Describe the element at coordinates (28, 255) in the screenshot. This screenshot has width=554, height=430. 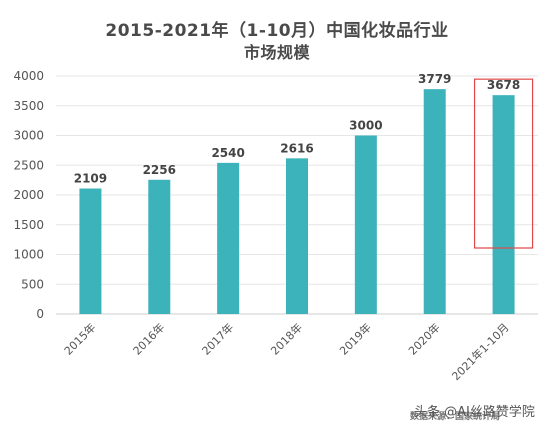
I see `y-tick-label: 1000` at that location.